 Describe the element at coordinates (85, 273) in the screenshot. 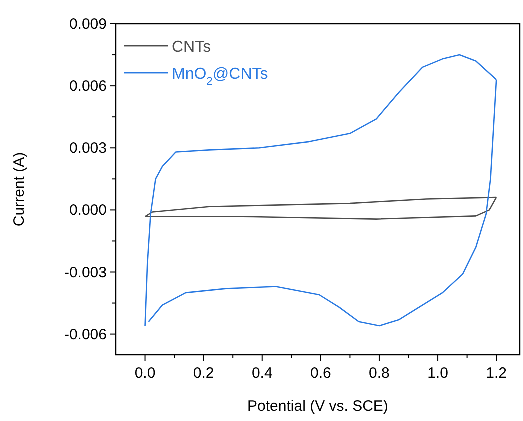

I see `y-tick-label: -0.003` at that location.